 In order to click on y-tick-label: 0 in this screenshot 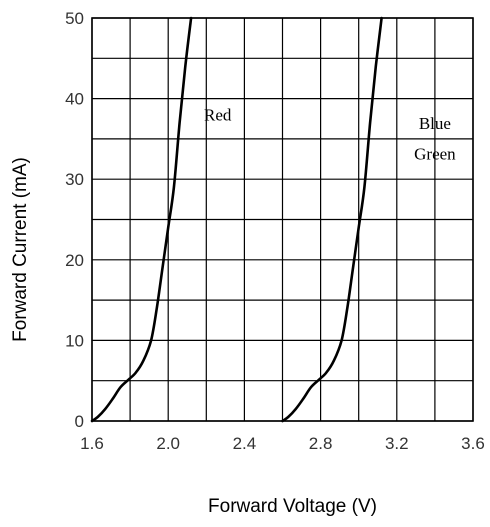, I will do `click(79, 421)`.